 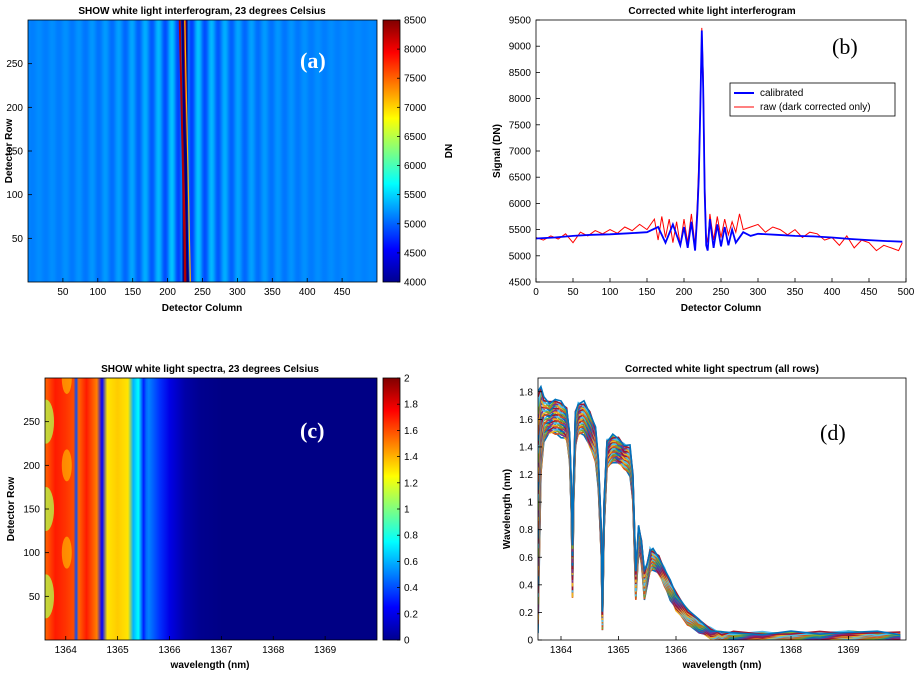 I want to click on panel-a-xlabel: Detector Column, so click(x=202, y=308).